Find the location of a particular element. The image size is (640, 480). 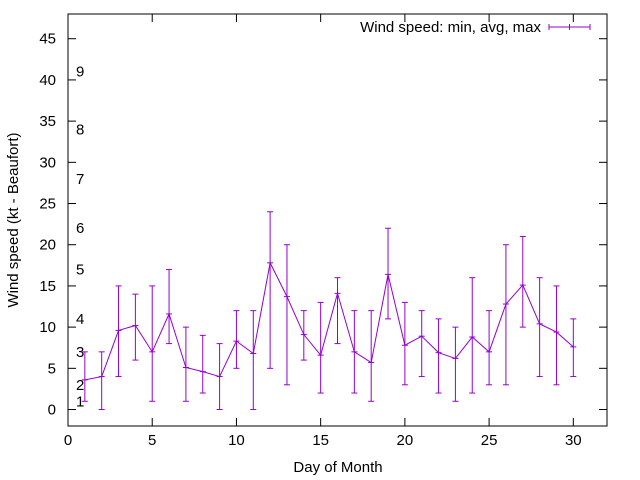

y-tick-label: 25 is located at coordinates (47, 204).